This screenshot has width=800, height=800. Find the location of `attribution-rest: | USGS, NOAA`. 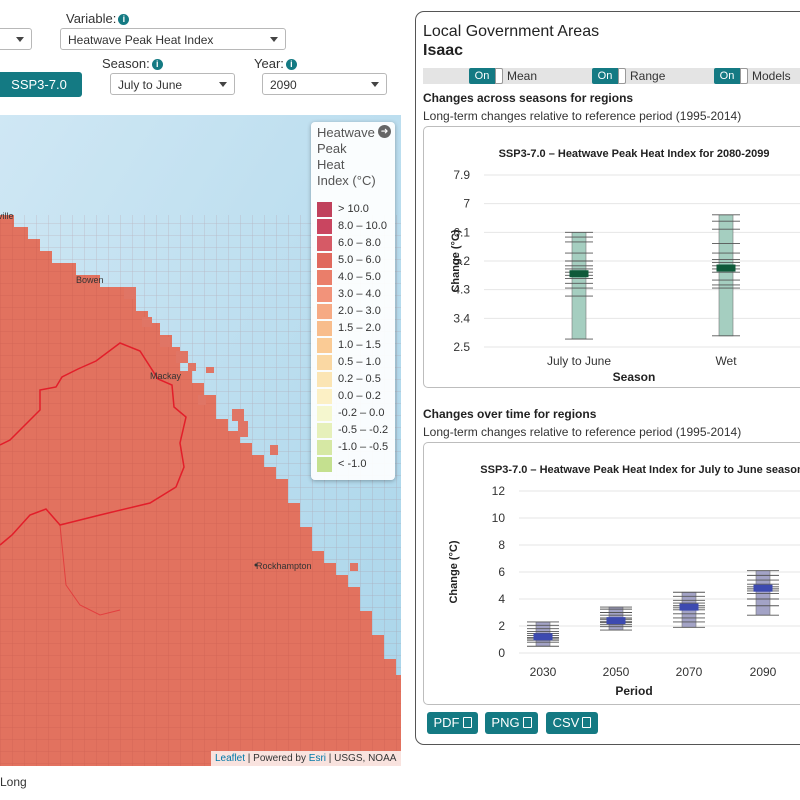

attribution-rest: | USGS, NOAA is located at coordinates (361, 758).